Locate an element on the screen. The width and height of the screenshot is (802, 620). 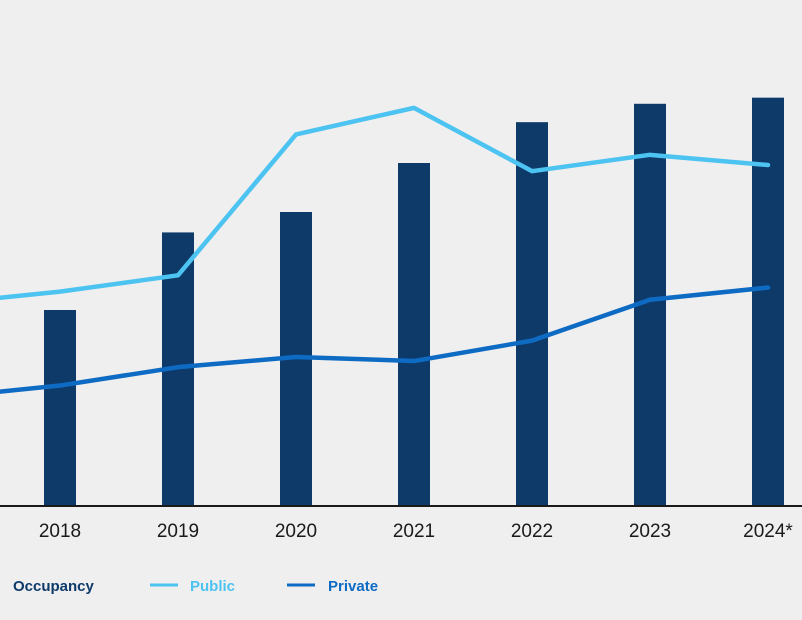
legend-label-public: Public is located at coordinates (212, 586).